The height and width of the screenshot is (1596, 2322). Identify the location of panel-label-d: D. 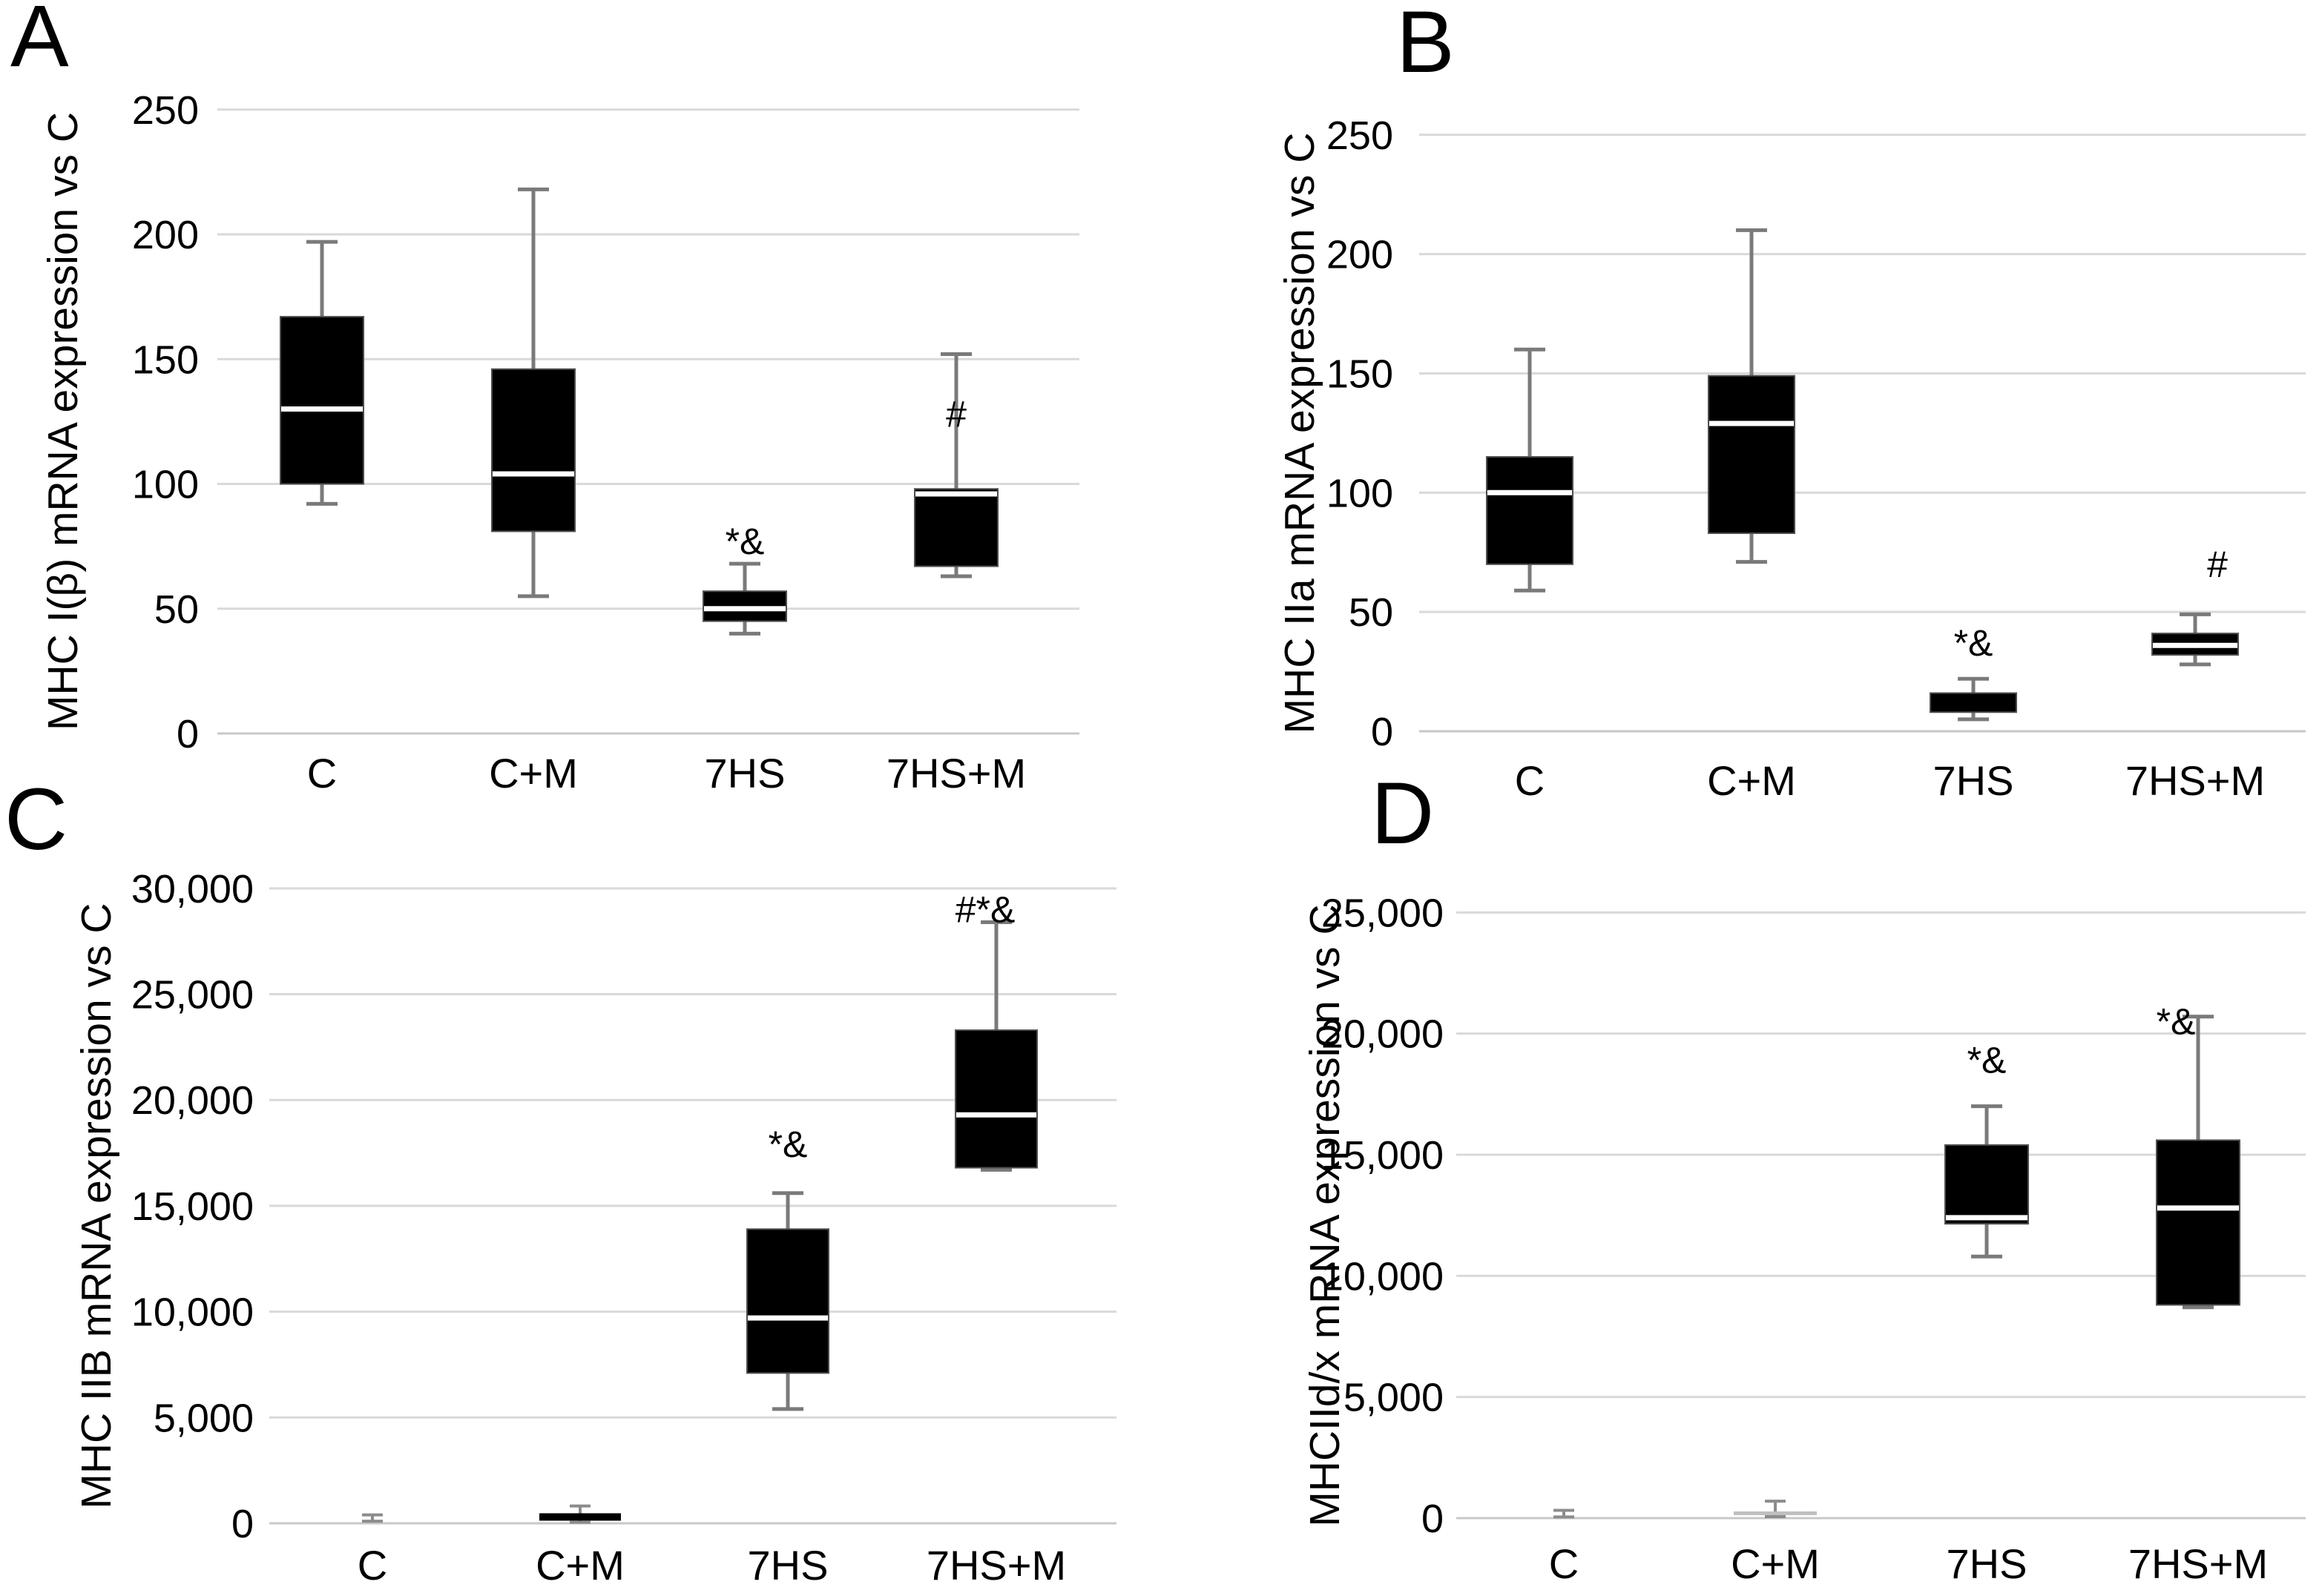
(1403, 814).